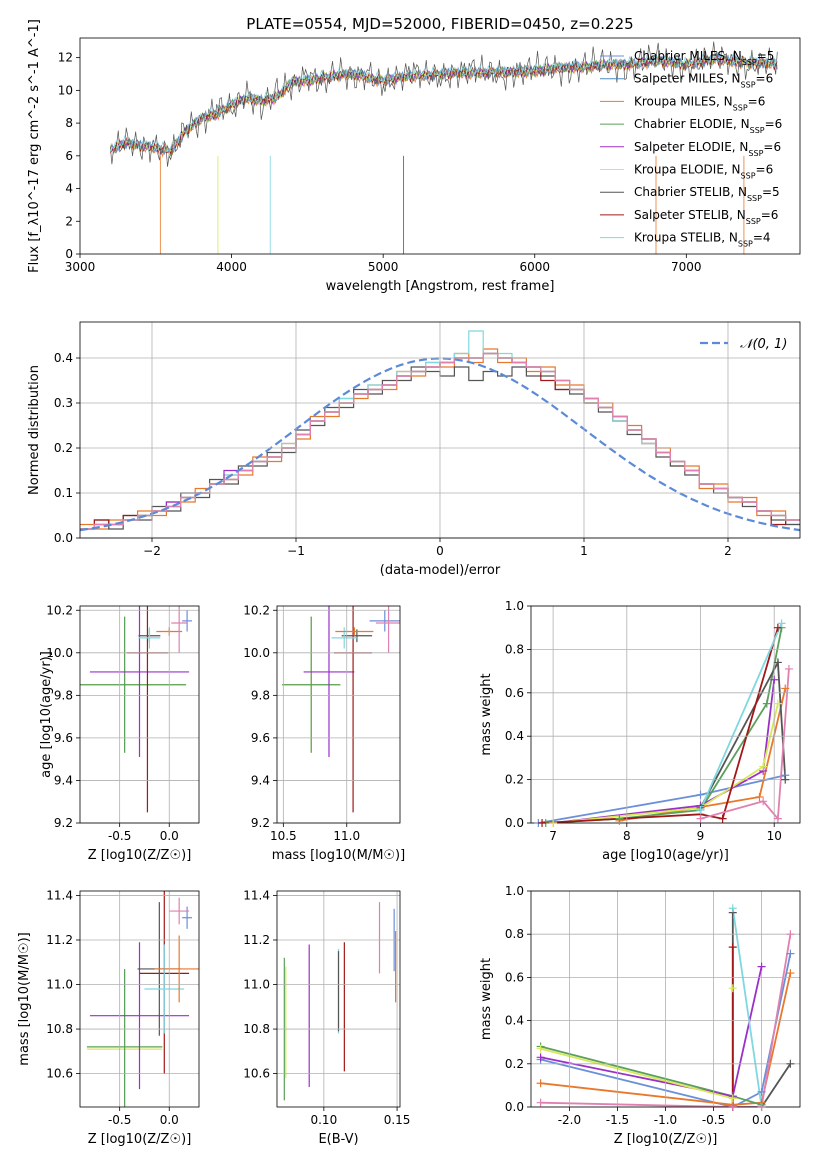  Describe the element at coordinates (440, 551) in the screenshot. I see `x-tick-label: 0` at that location.